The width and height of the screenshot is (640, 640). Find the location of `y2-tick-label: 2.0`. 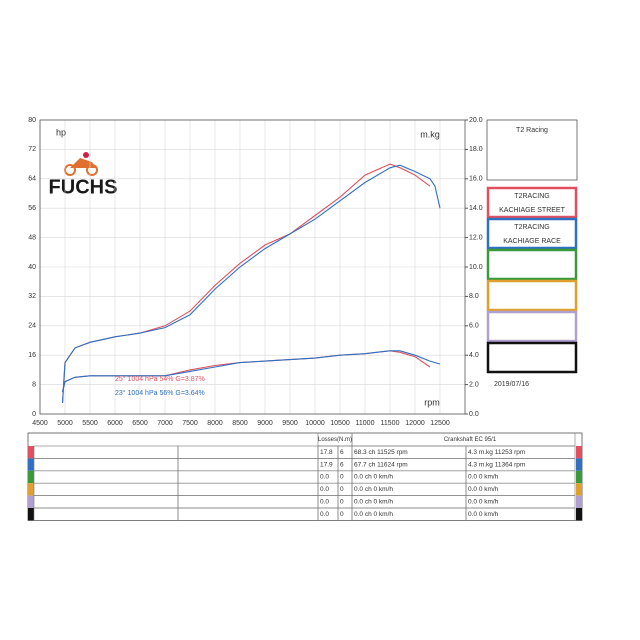

y2-tick-label: 2.0 is located at coordinates (474, 384).